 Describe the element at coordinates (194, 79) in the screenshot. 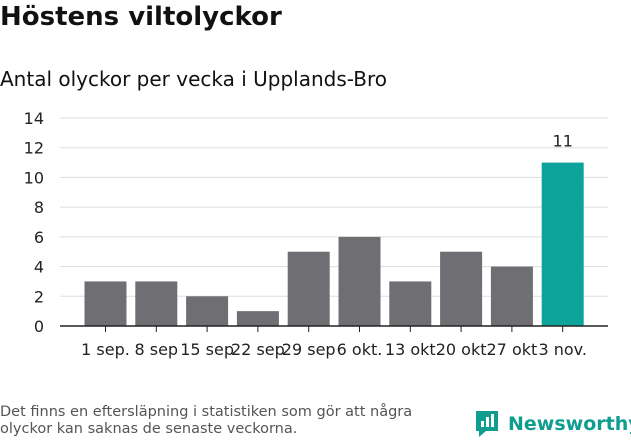

I see `chart-subtitle: Antal olyckor per vecka i Upplands-Bro` at that location.